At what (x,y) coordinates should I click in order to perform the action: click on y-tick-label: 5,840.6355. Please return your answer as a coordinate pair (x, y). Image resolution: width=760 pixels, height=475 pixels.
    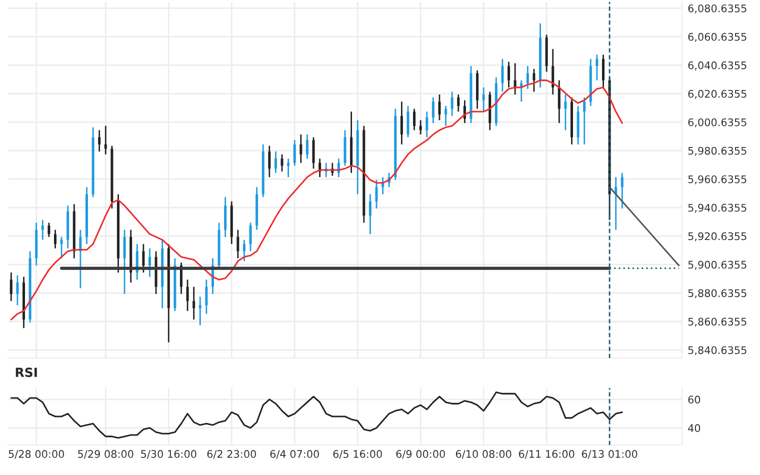
    Looking at the image, I should click on (717, 351).